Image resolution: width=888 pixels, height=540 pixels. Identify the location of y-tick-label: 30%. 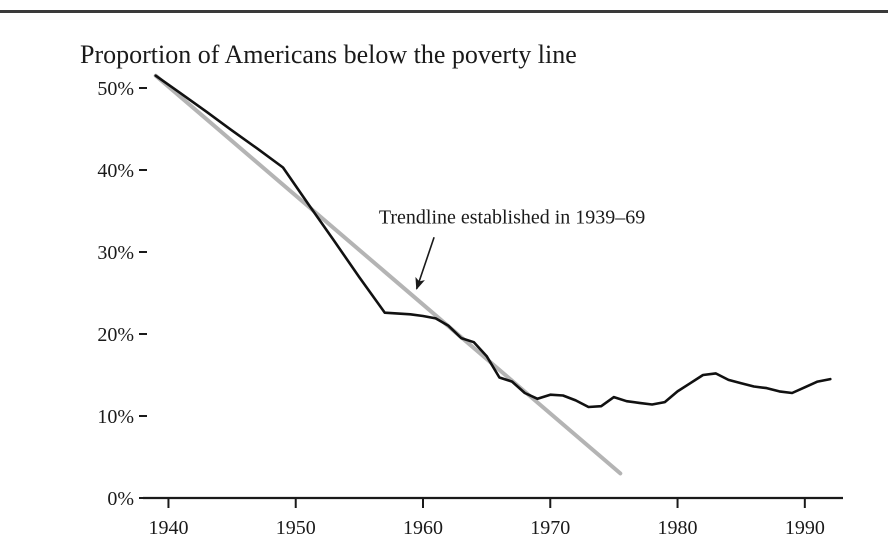
(115, 253).